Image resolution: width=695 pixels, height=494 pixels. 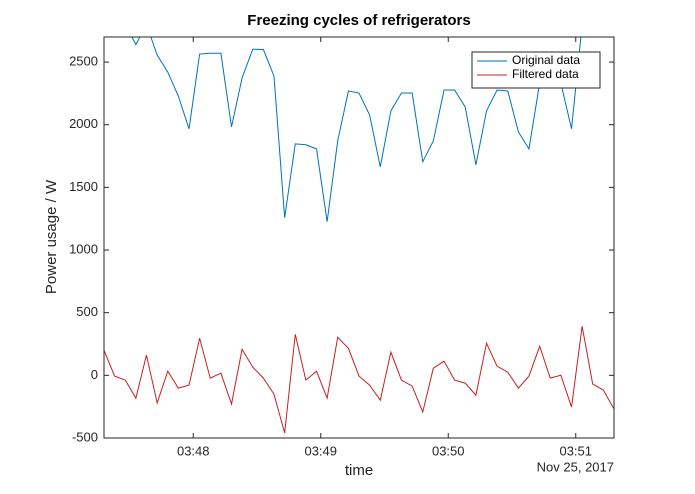 I want to click on y-tick-label: 0, so click(x=94, y=374).